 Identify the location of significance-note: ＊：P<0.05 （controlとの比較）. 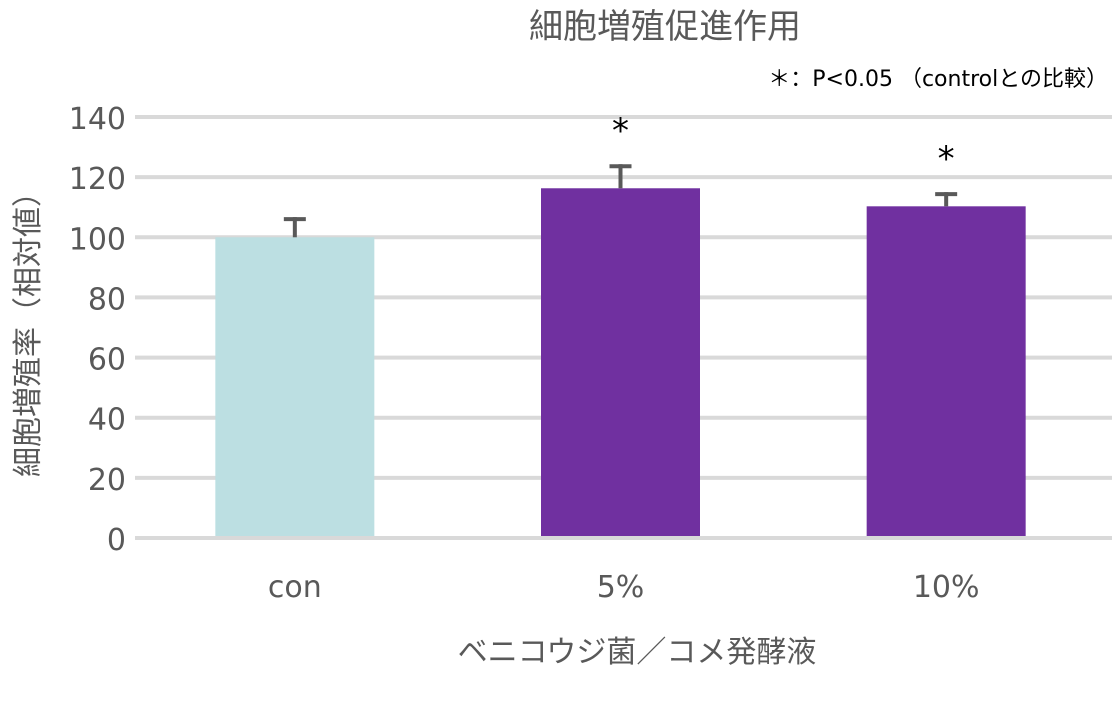
(938, 79).